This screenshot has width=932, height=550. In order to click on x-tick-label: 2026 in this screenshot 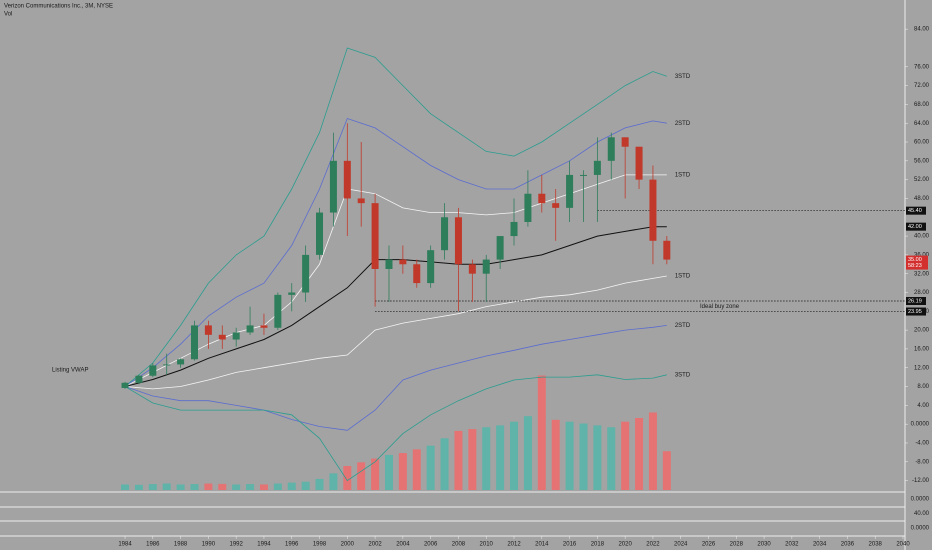, I will do `click(709, 545)`.